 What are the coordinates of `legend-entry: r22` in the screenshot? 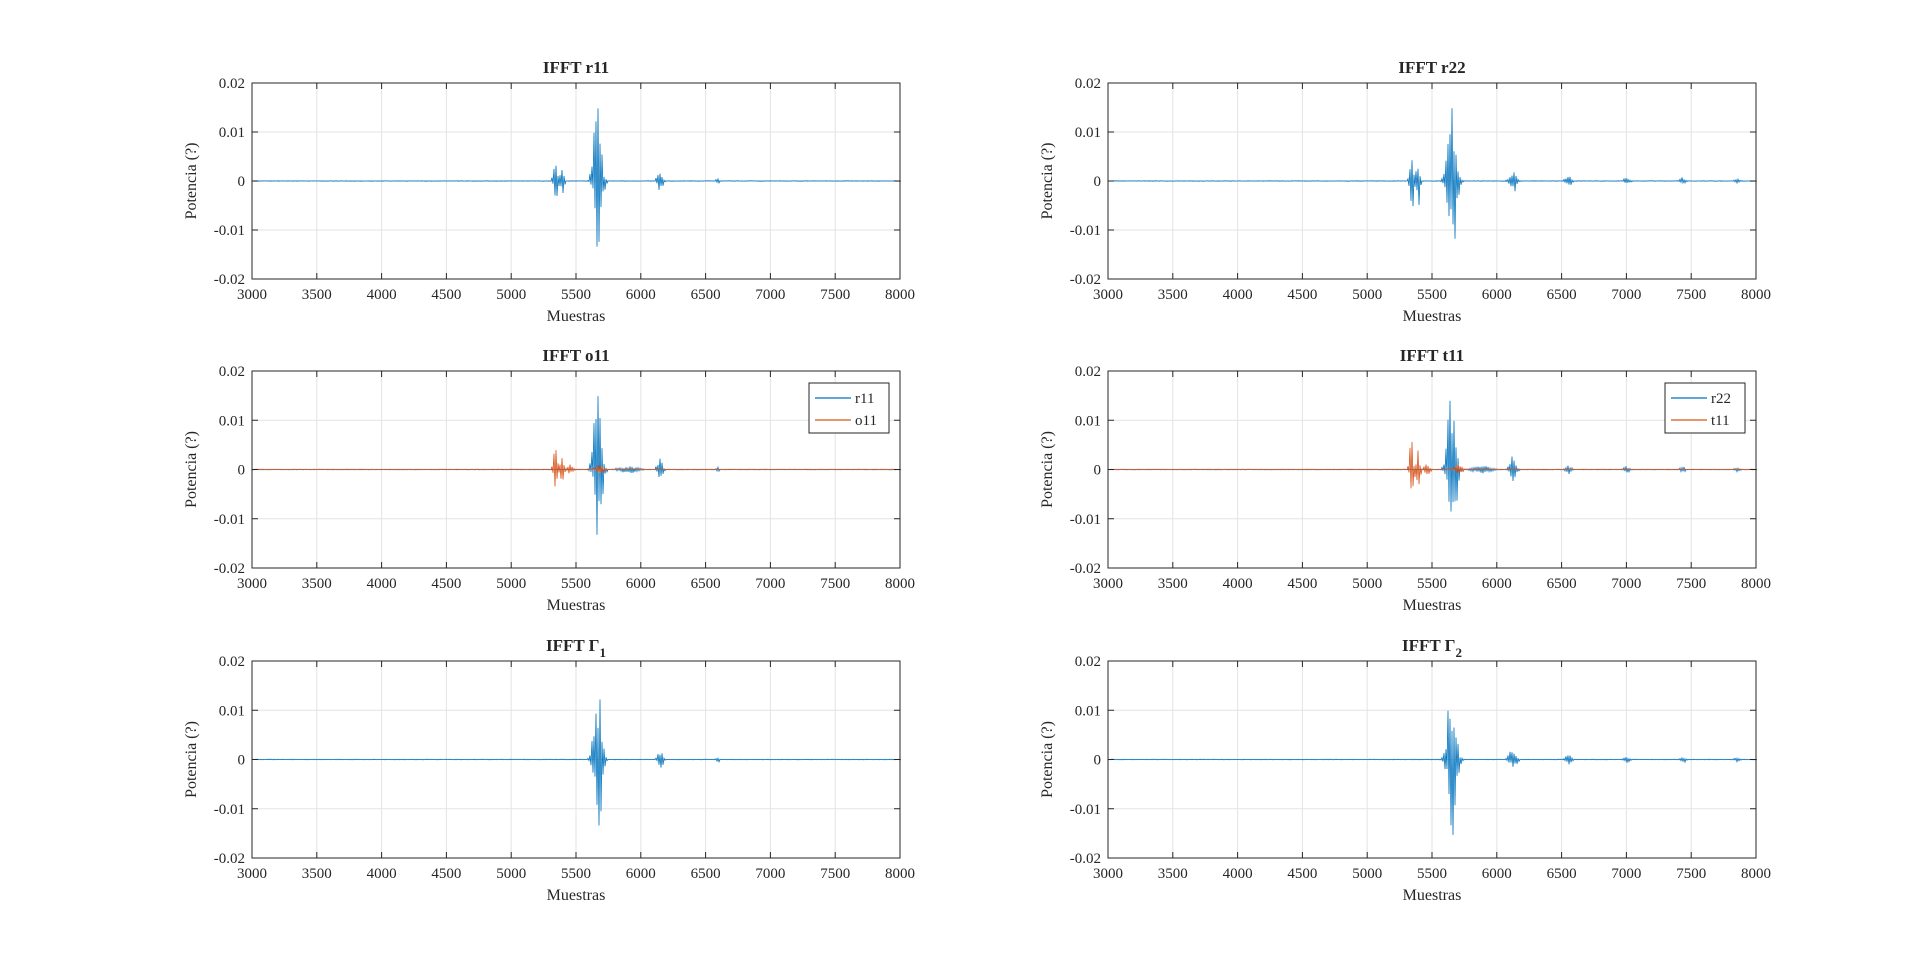 It's located at (1721, 399).